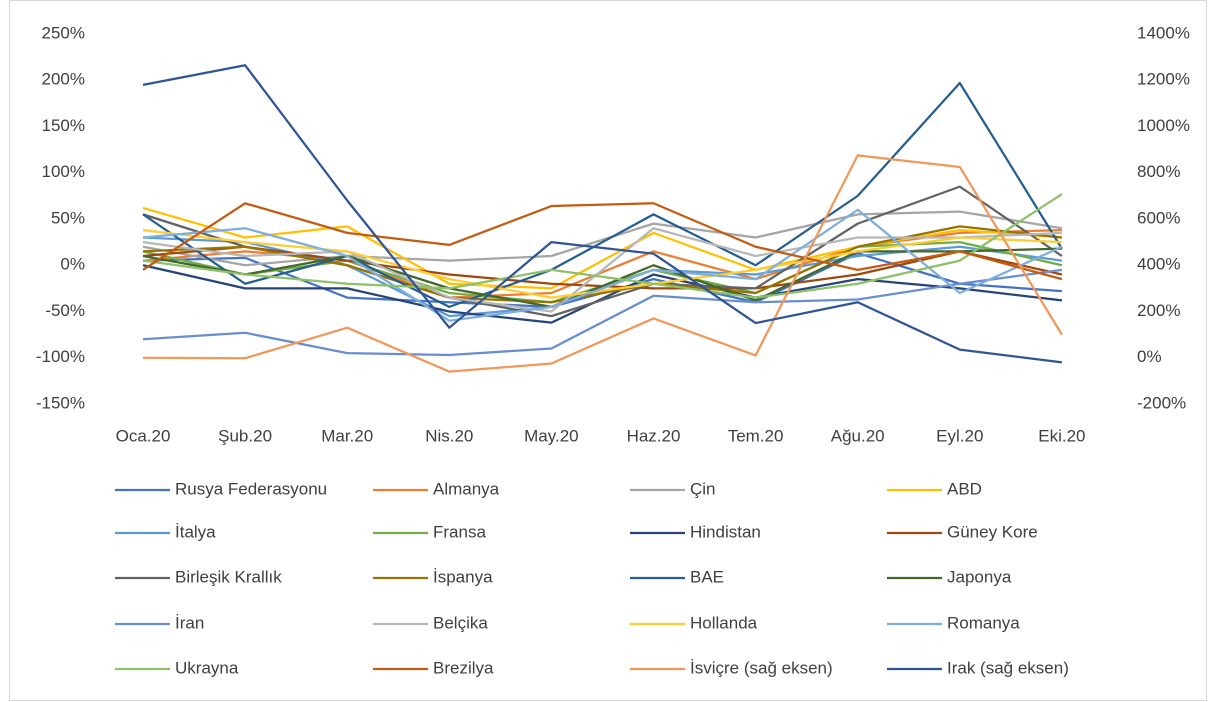  What do you see at coordinates (1158, 264) in the screenshot?
I see `y2-tick-label: 400%` at bounding box center [1158, 264].